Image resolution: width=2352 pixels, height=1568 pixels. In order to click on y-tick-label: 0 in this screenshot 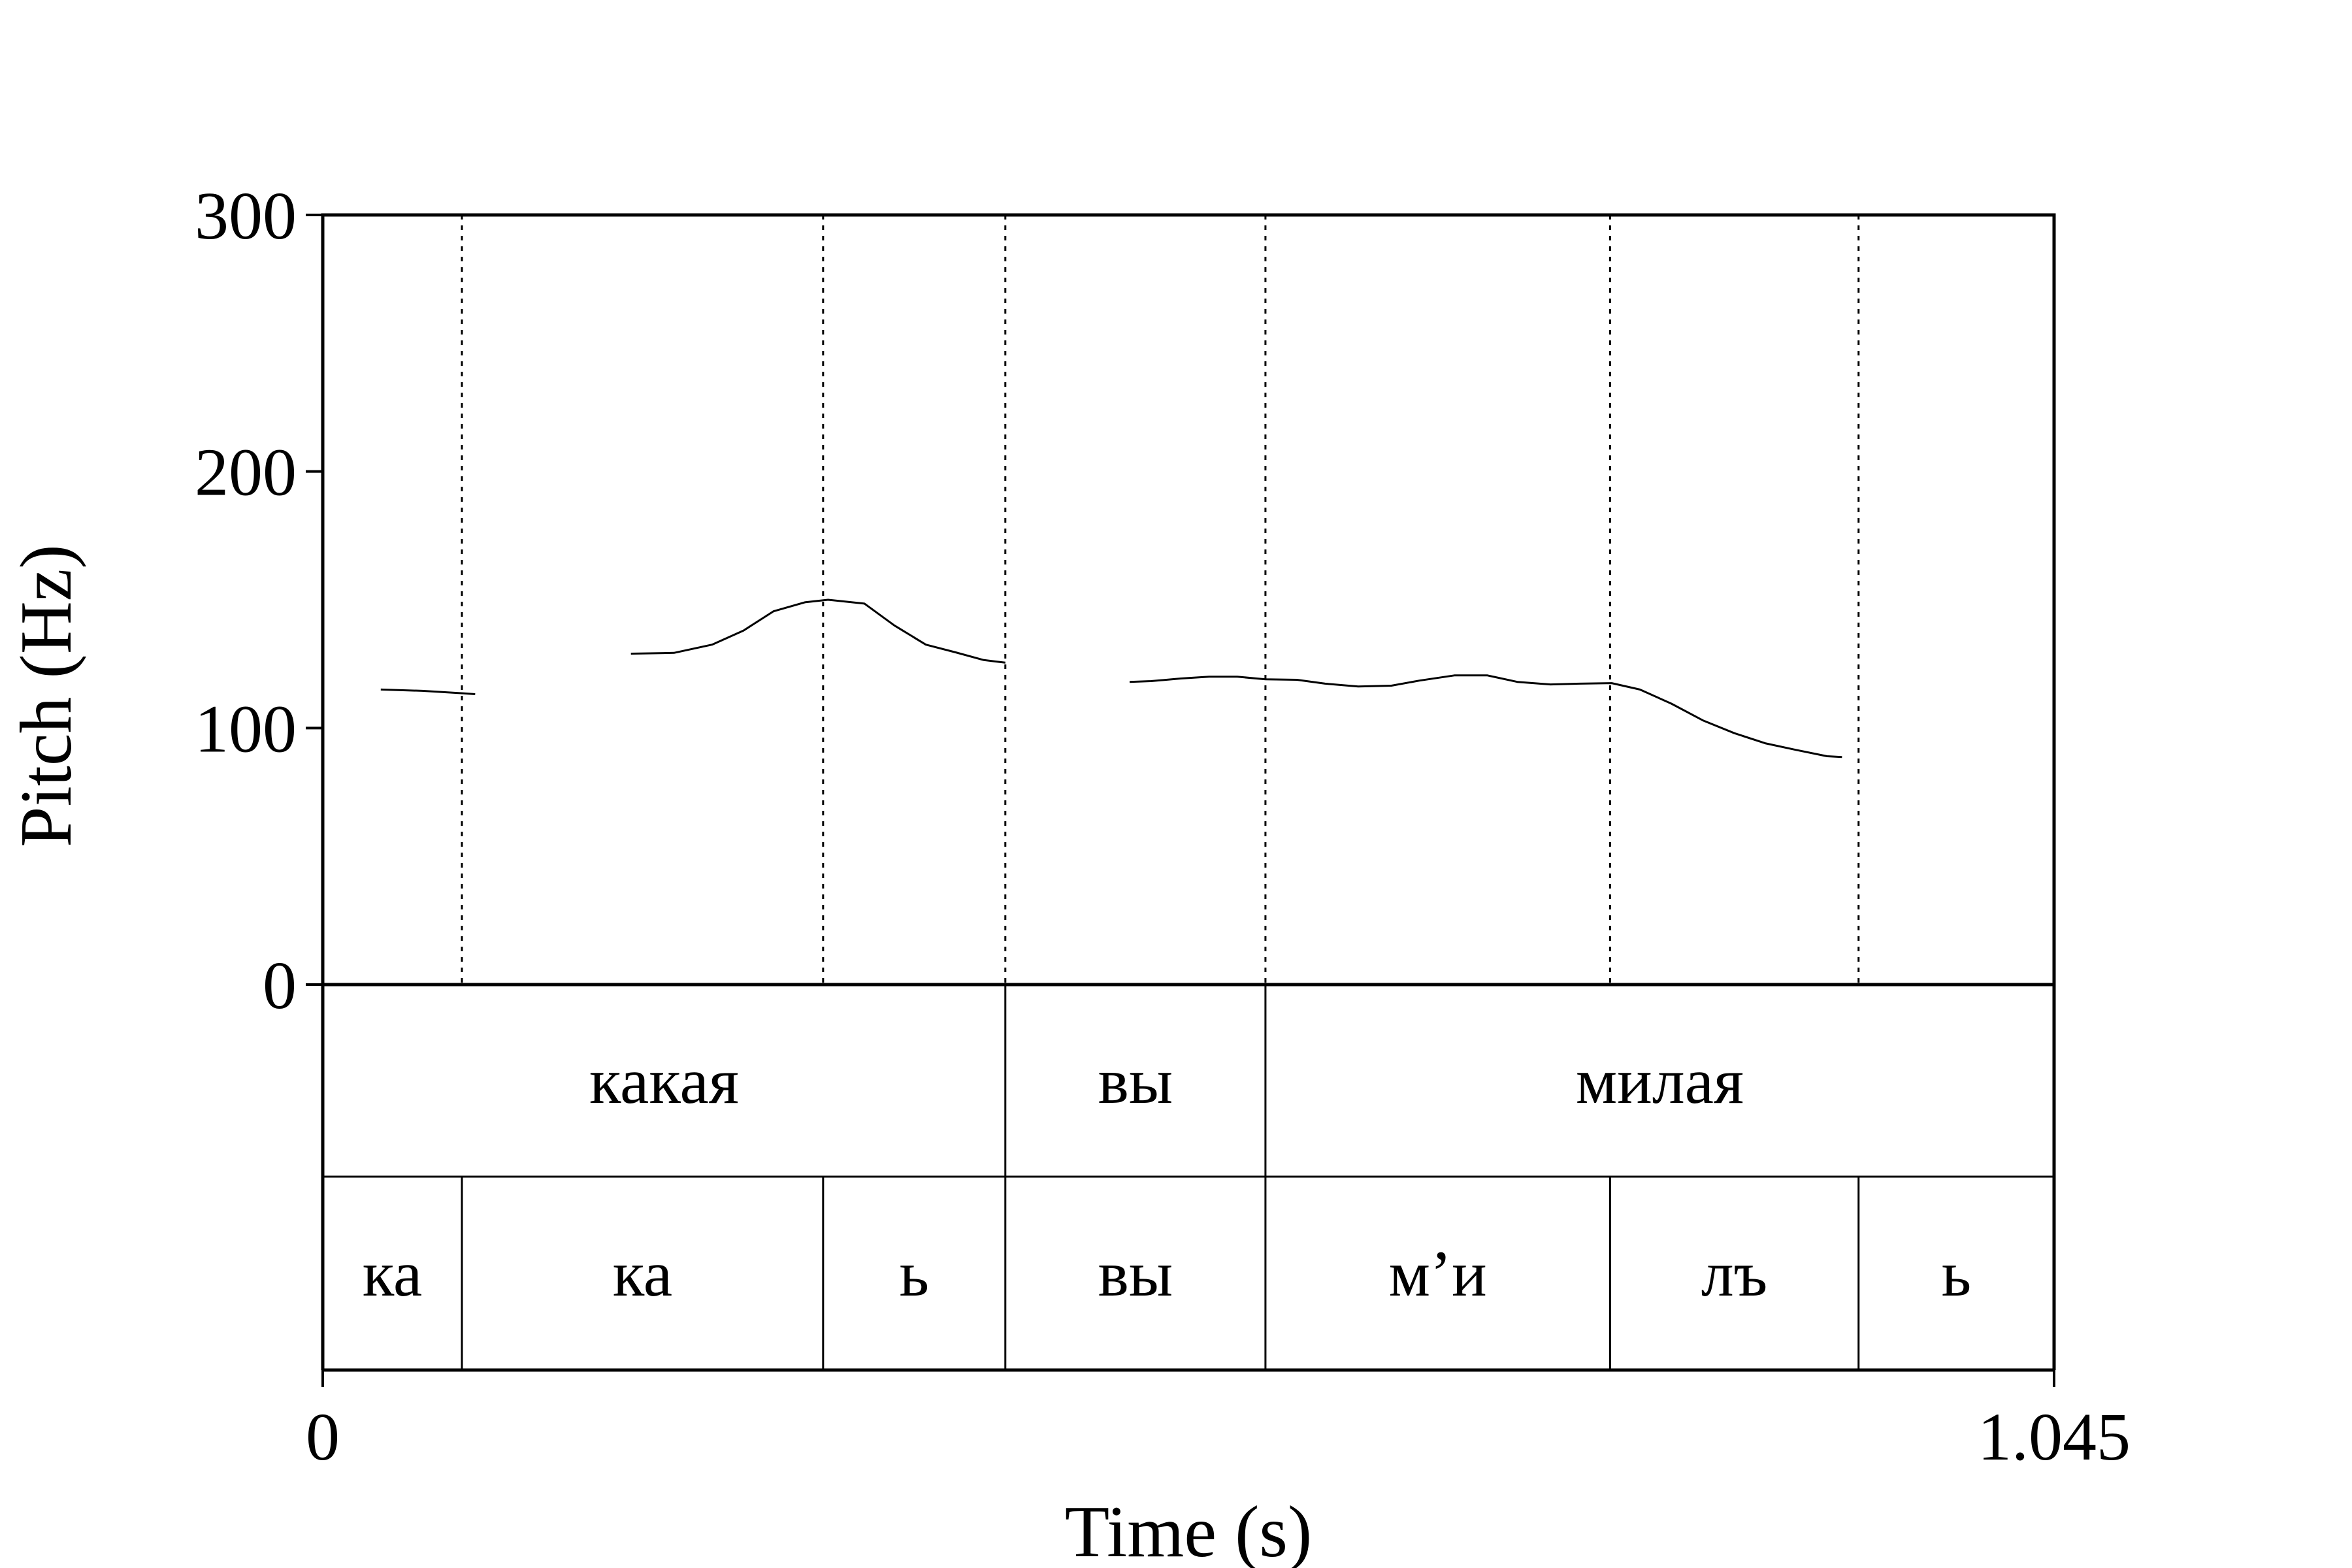, I will do `click(280, 985)`.